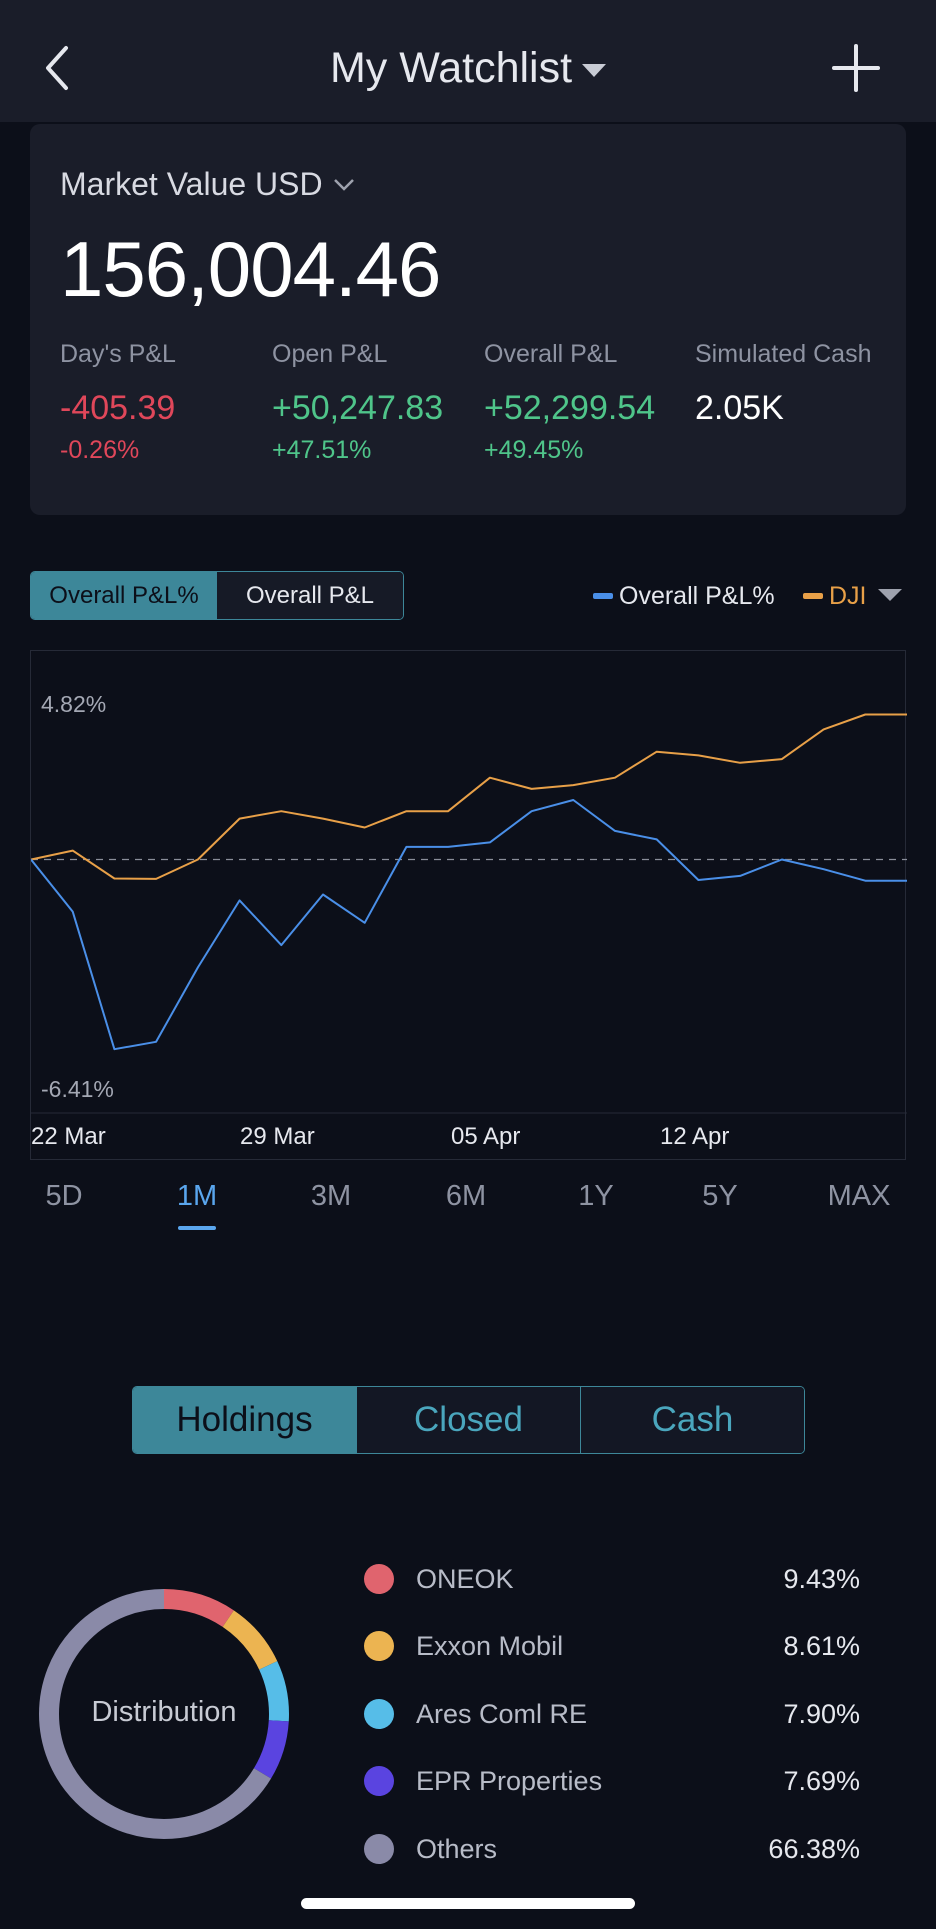  What do you see at coordinates (570, 408) in the screenshot?
I see `stat-value: +52,299.54` at bounding box center [570, 408].